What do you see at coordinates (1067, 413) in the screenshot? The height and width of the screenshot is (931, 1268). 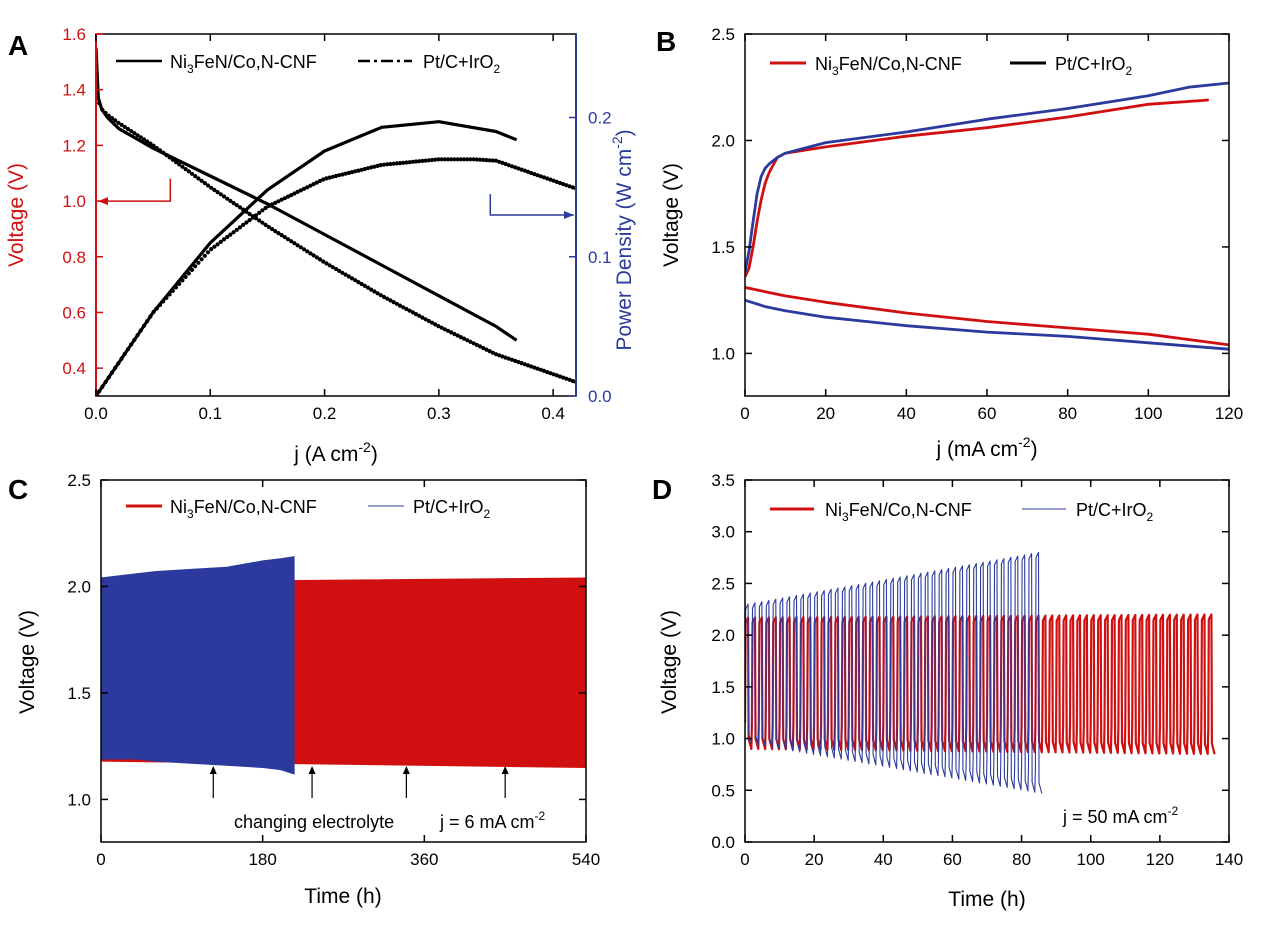 I see `chart-b-xtick-label-4: 80` at bounding box center [1067, 413].